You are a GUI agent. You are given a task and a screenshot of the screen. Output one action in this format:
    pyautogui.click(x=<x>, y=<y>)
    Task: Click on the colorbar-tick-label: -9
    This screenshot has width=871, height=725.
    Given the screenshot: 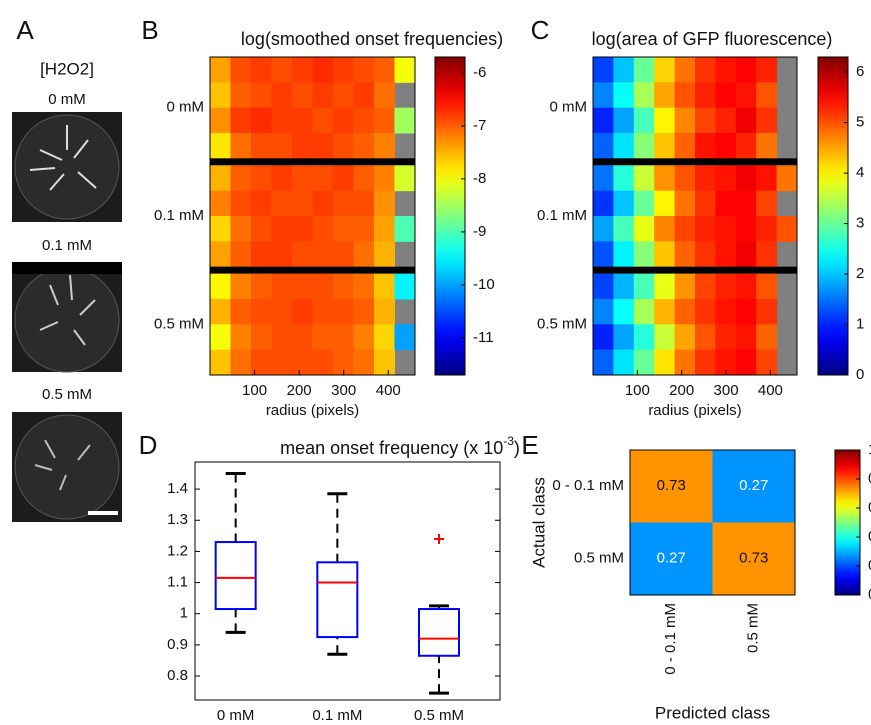 What is the action you would take?
    pyautogui.click(x=479, y=231)
    